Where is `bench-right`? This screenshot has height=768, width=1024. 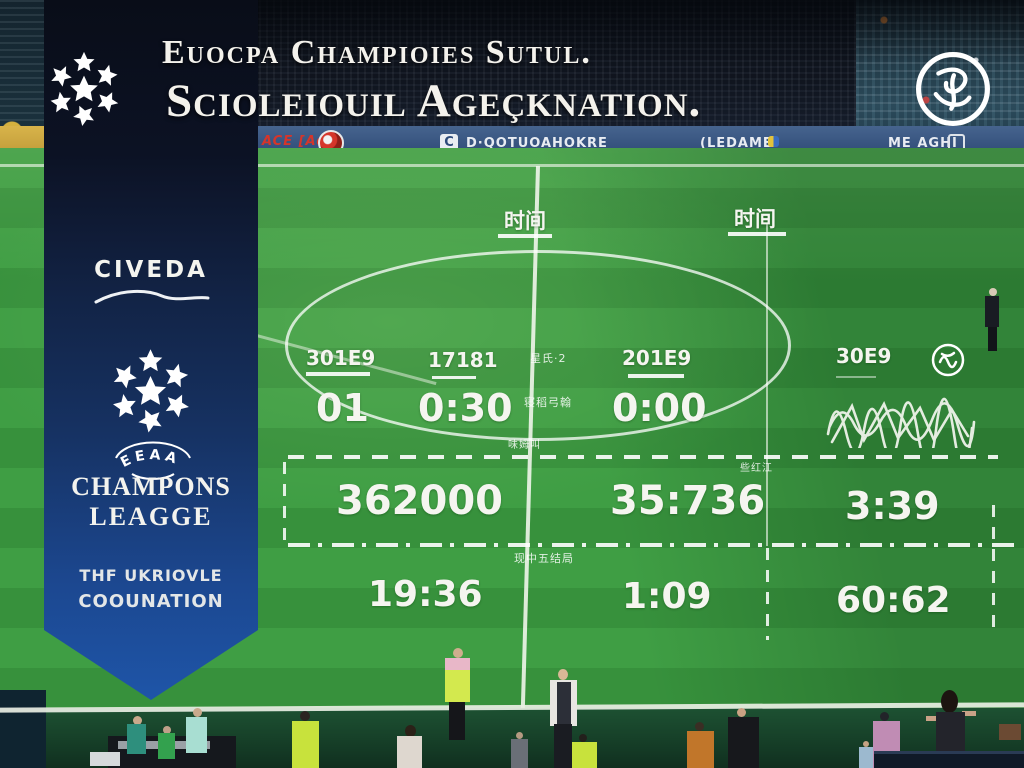 bench-right is located at coordinates (1010, 732).